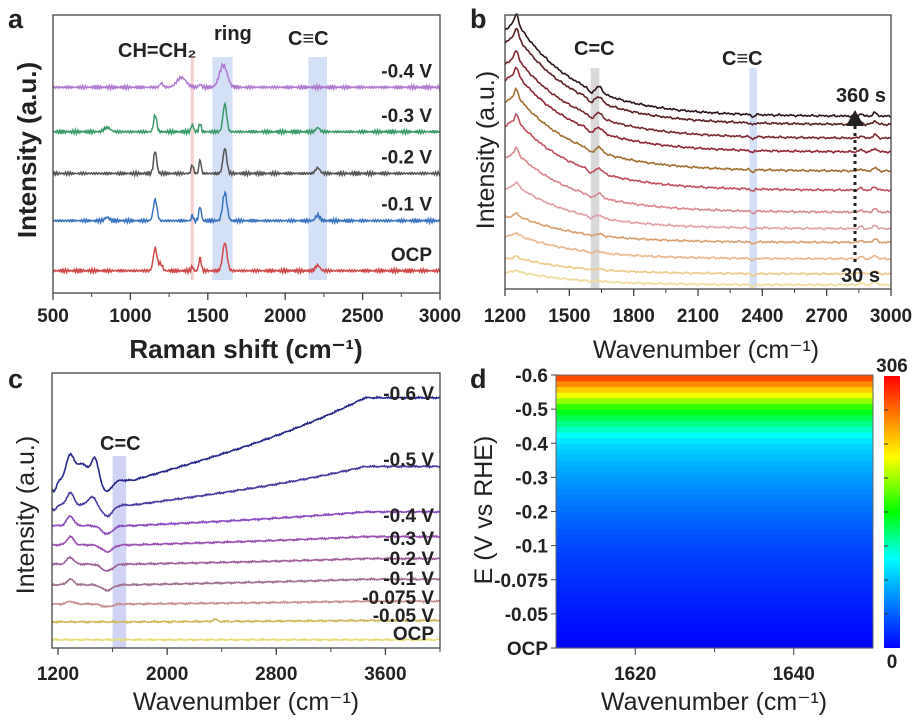 Image resolution: width=920 pixels, height=720 pixels. What do you see at coordinates (233, 34) in the screenshot?
I see `annotation-ring: ring` at bounding box center [233, 34].